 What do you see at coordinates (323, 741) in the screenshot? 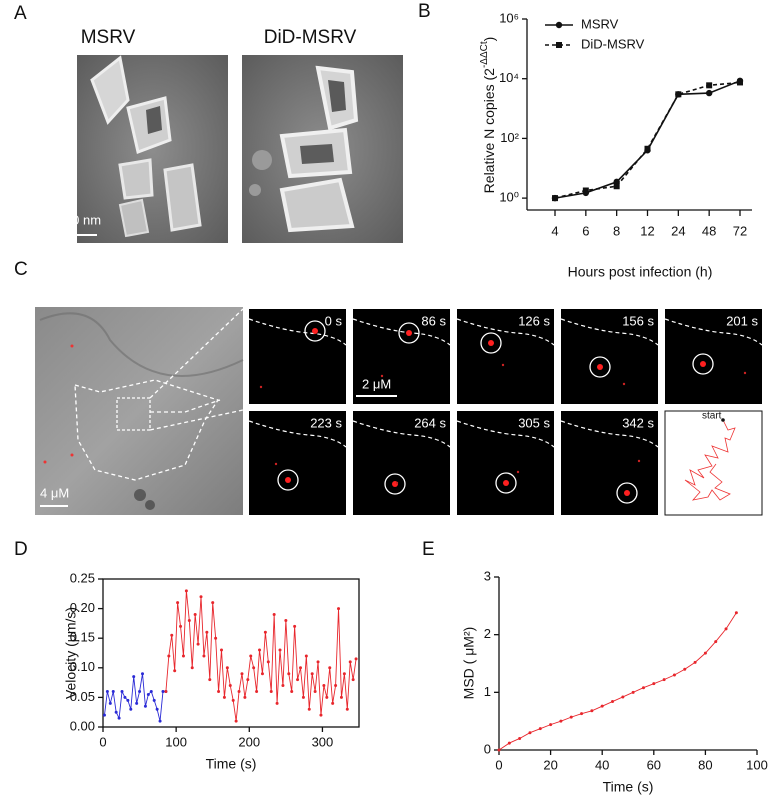
I see `x-tick-label: 300` at bounding box center [323, 741].